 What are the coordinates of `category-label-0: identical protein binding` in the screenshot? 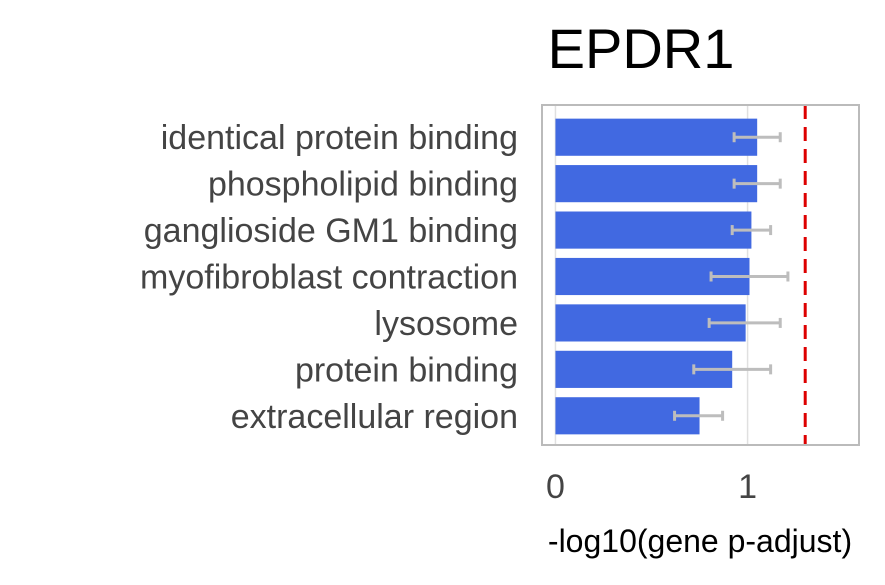 It's located at (339, 138).